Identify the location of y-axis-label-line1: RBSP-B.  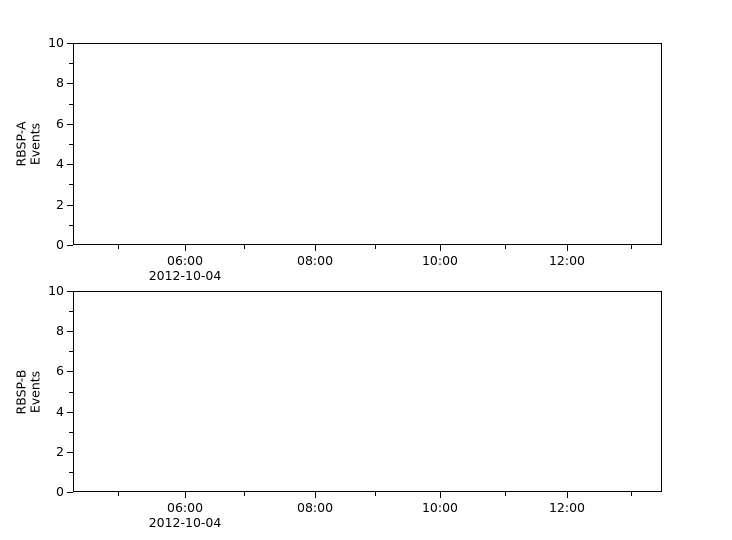
(21, 391).